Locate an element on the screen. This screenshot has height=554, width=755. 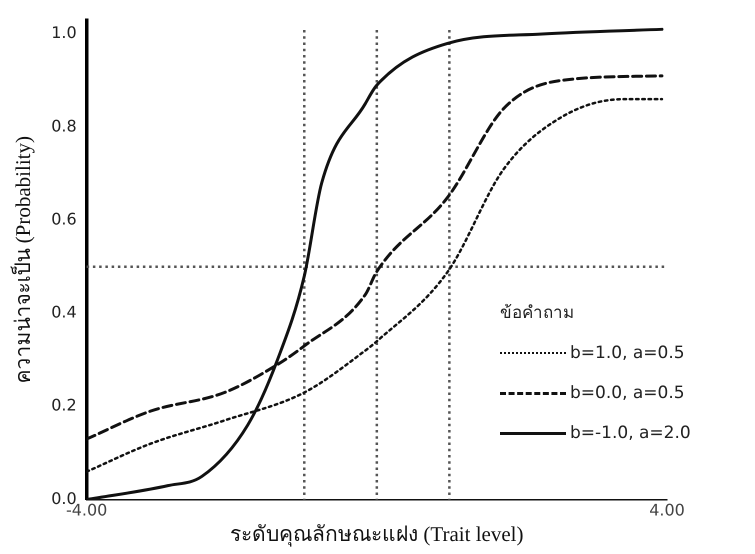
y-tick-label: 1.0 is located at coordinates (64, 32).